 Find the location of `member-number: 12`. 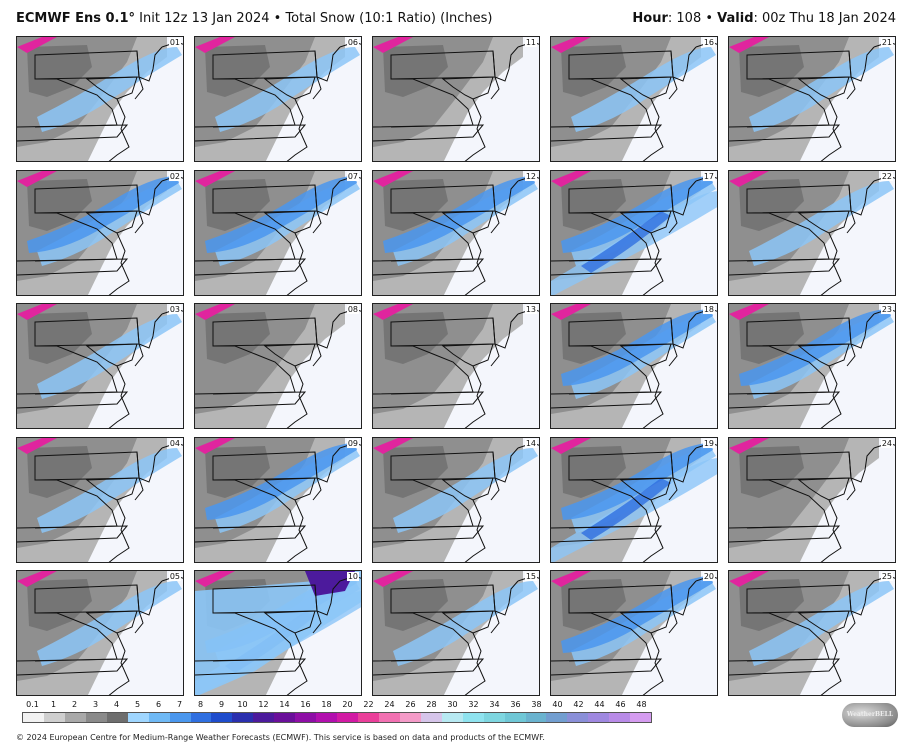

member-number: 12 is located at coordinates (530, 176).